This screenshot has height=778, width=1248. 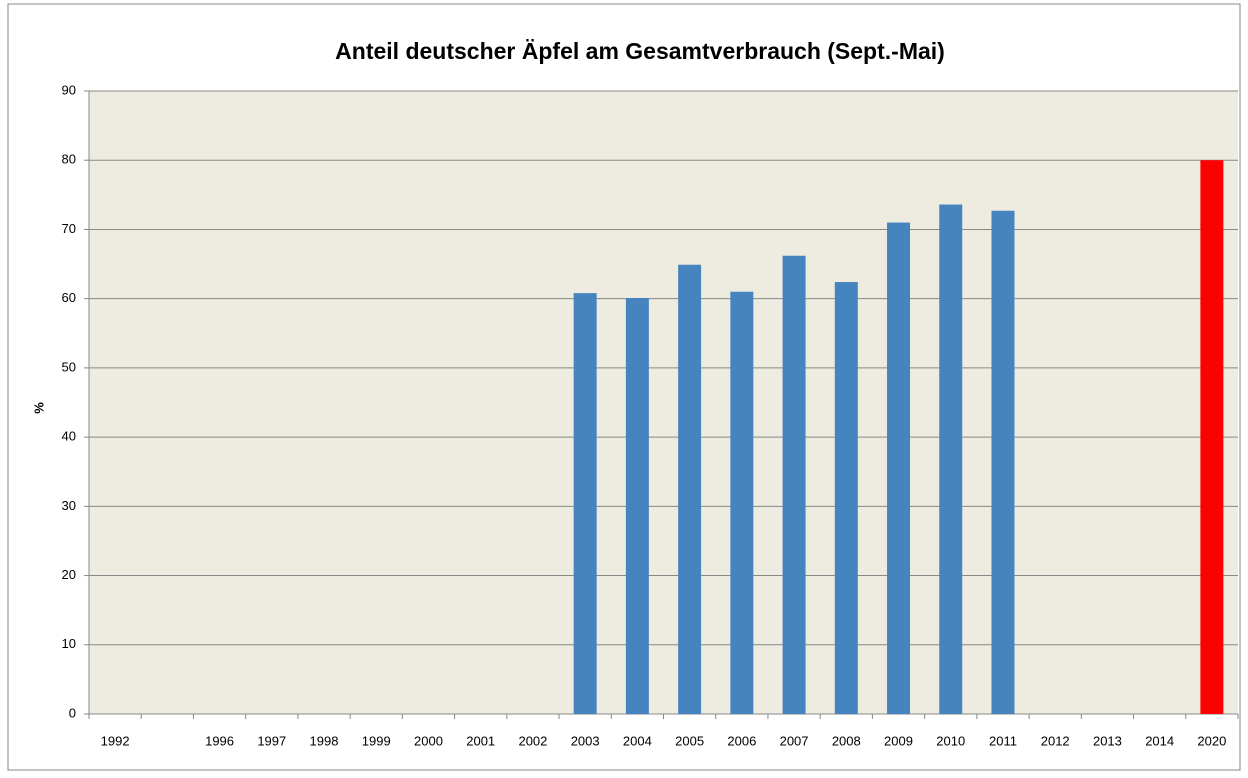 I want to click on x-tick-label: 2004, so click(x=637, y=740).